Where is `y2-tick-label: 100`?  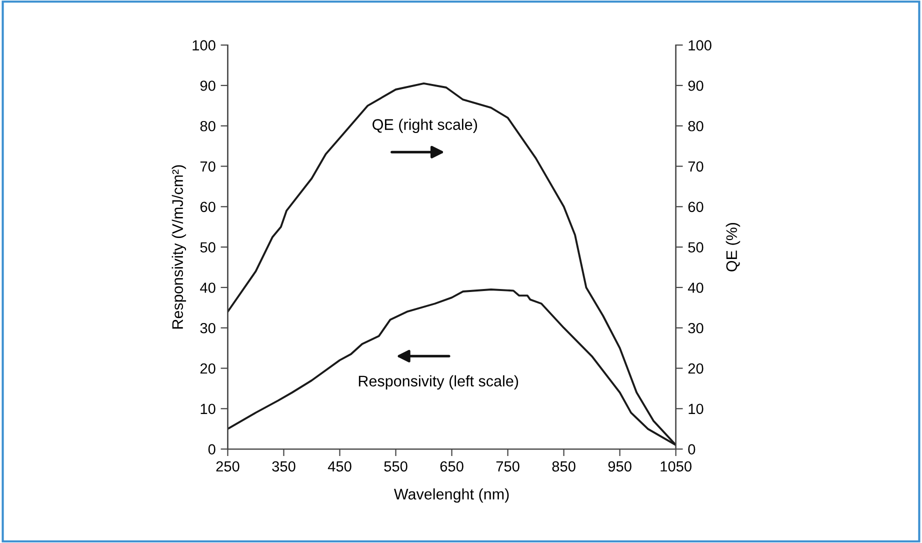
y2-tick-label: 100 is located at coordinates (700, 45).